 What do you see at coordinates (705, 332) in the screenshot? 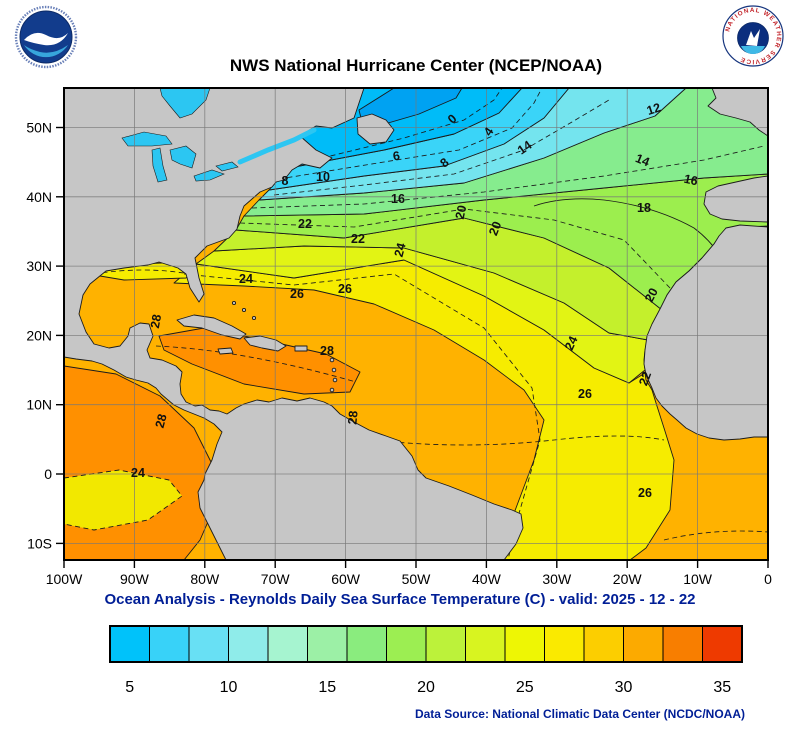
I see `land-africa` at bounding box center [705, 332].